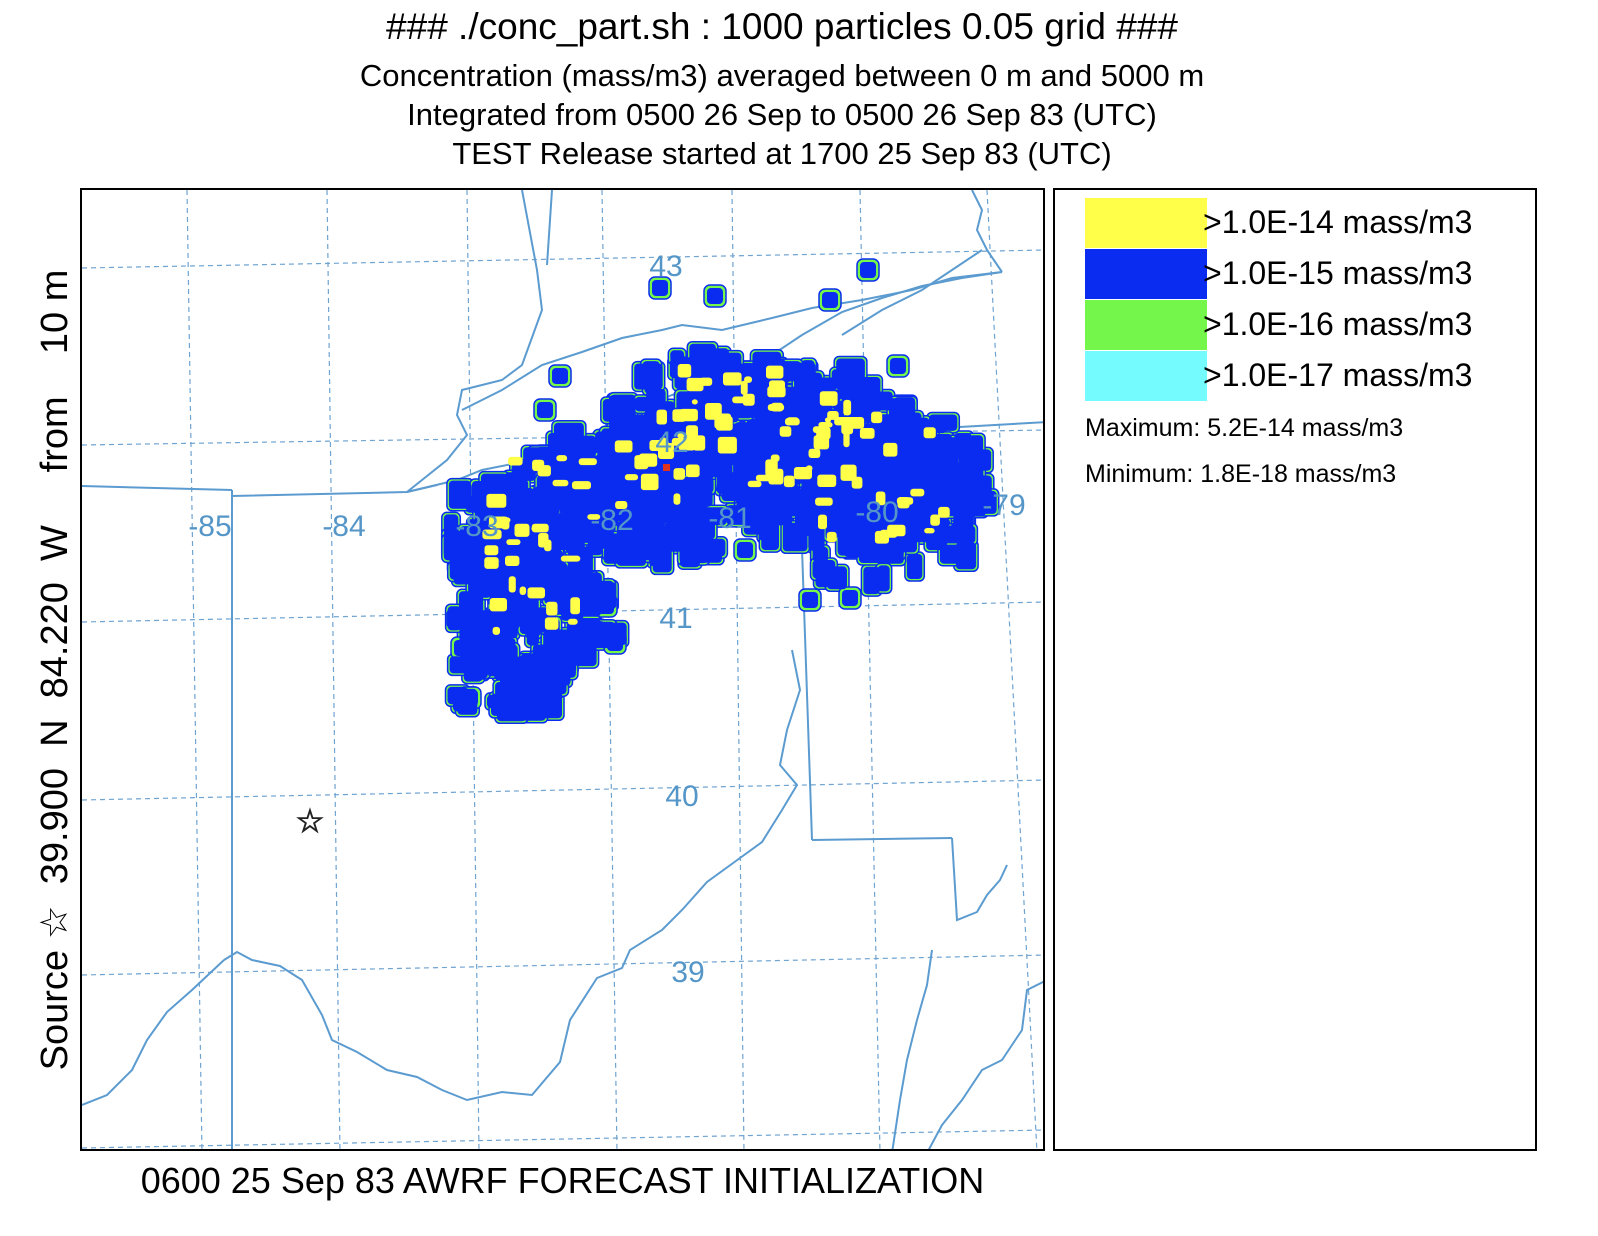 The image size is (1598, 1236). Describe the element at coordinates (1338, 222) in the screenshot. I see `legend-label: >1.0E-14 mass/m3` at that location.